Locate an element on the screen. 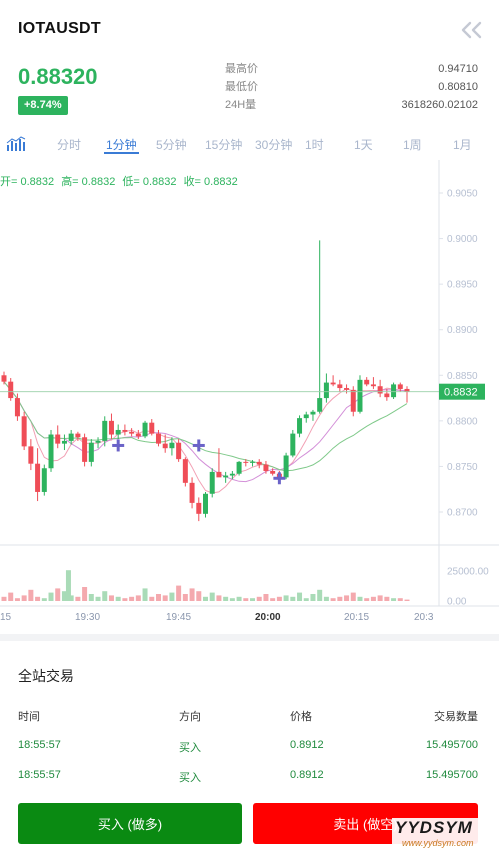 This screenshot has height=850, width=499. price-axis-label: 0.8700 is located at coordinates (462, 513).